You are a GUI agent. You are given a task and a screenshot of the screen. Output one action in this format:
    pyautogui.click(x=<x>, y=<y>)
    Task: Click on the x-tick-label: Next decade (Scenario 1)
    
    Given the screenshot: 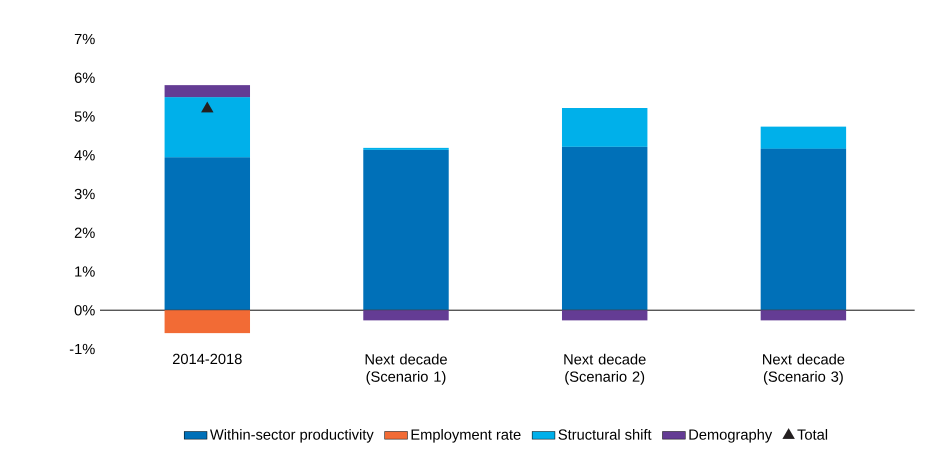 What is the action you would take?
    pyautogui.click(x=406, y=369)
    